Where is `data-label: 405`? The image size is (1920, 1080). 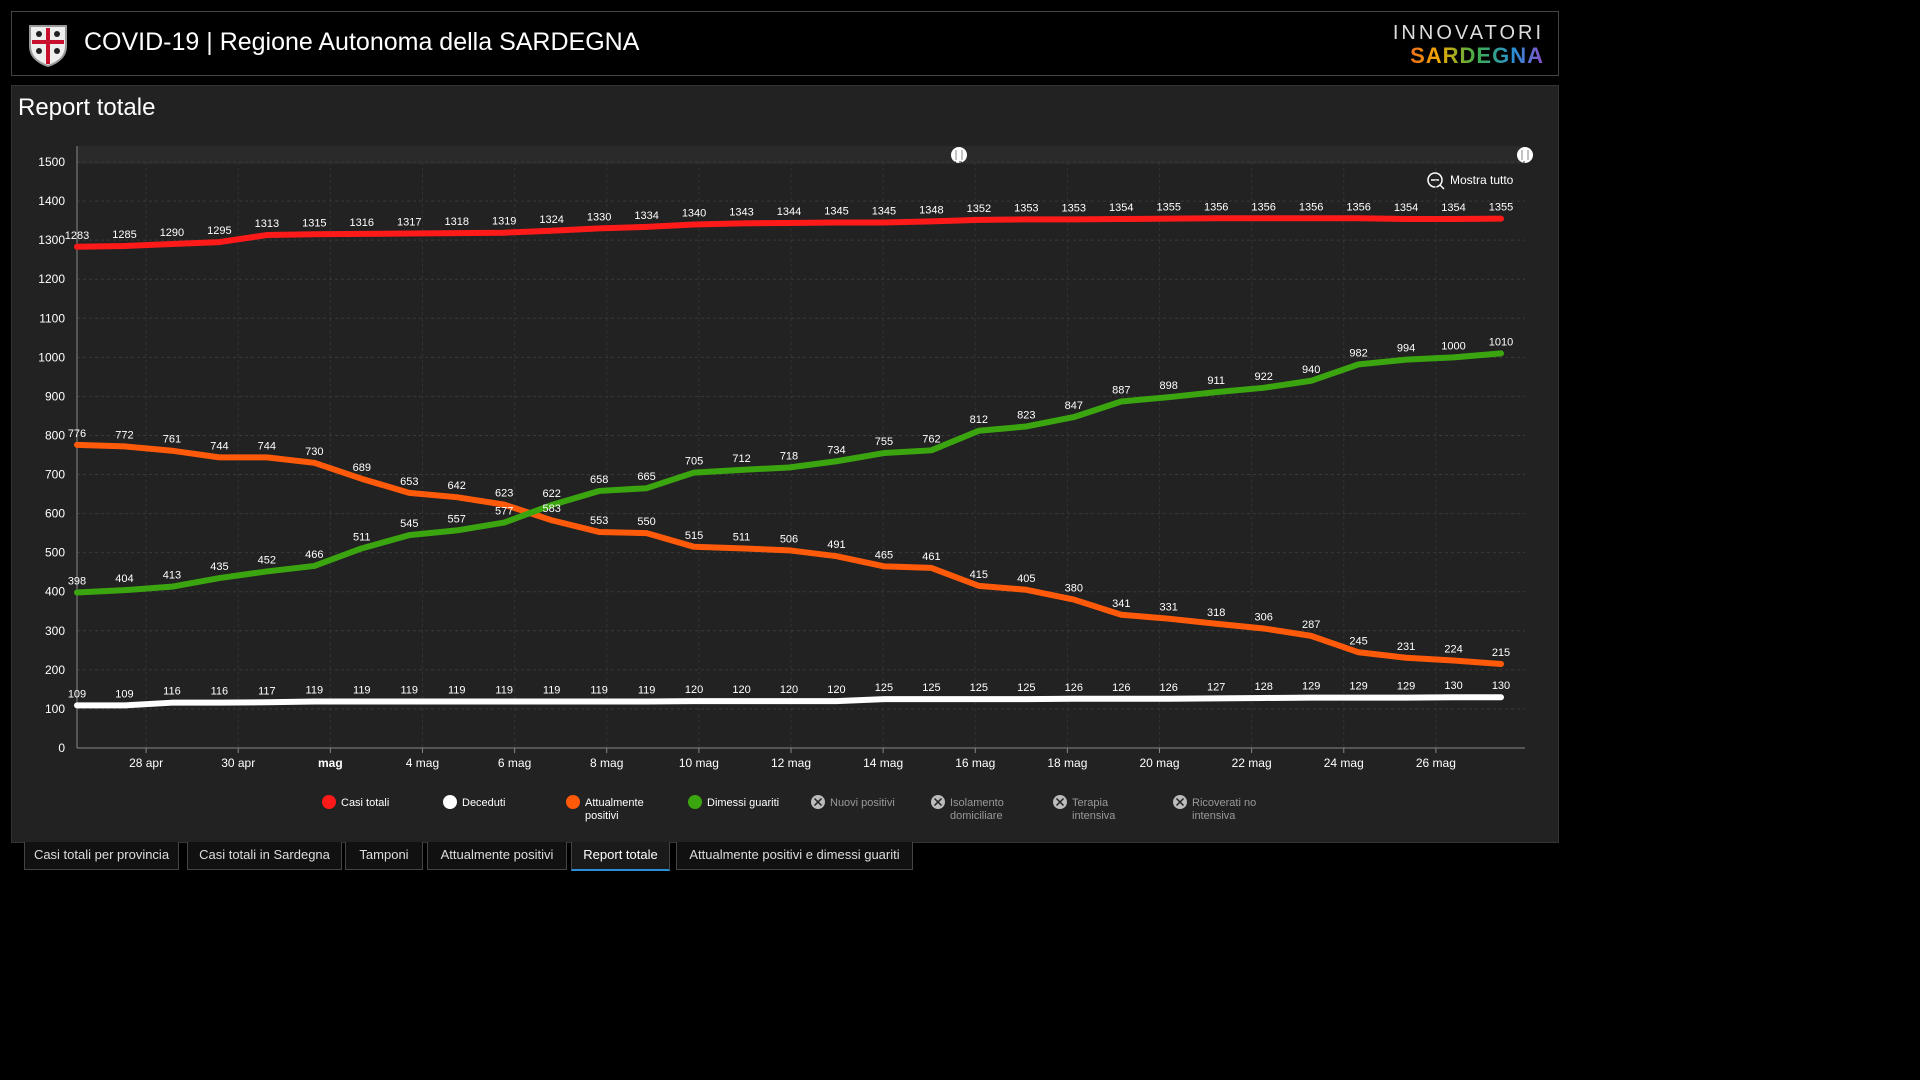 data-label: 405 is located at coordinates (1026, 579).